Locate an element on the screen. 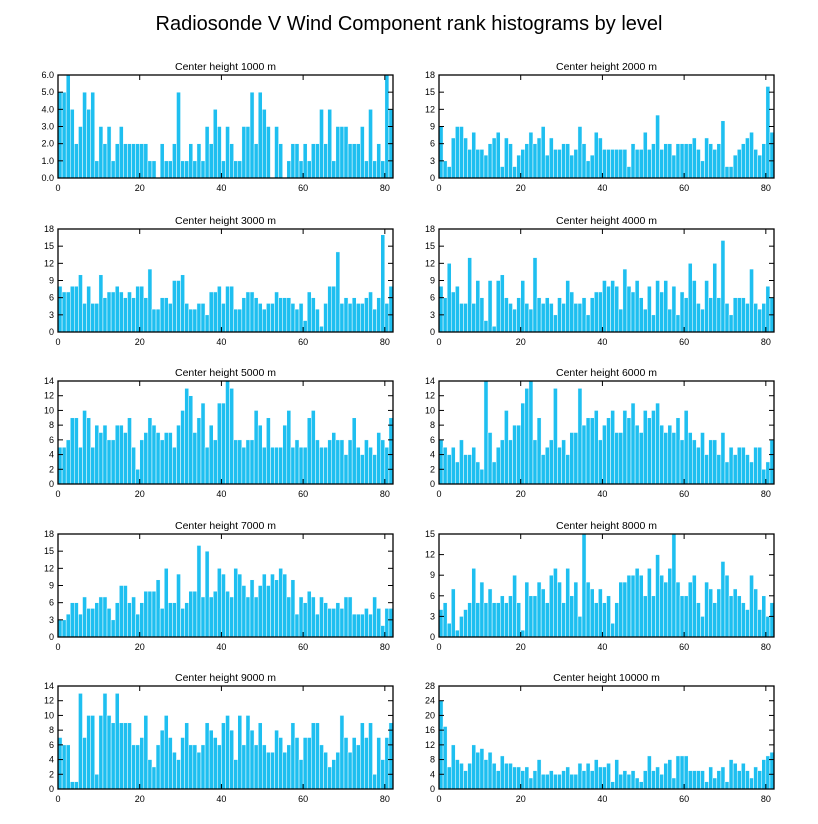  panel-title: Center height 10000 m is located at coordinates (606, 678).